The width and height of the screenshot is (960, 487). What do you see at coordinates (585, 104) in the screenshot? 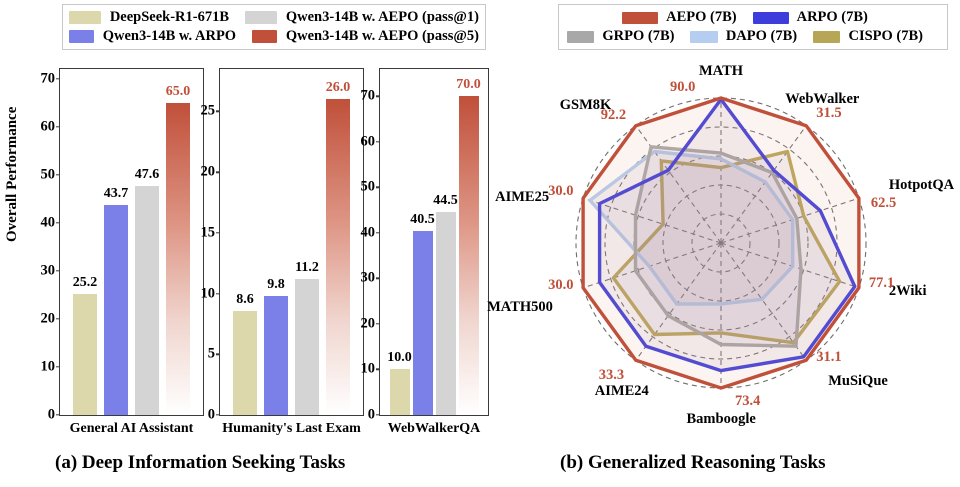
I see `radar-axis-label-gsm8k: GSM8K` at bounding box center [585, 104].